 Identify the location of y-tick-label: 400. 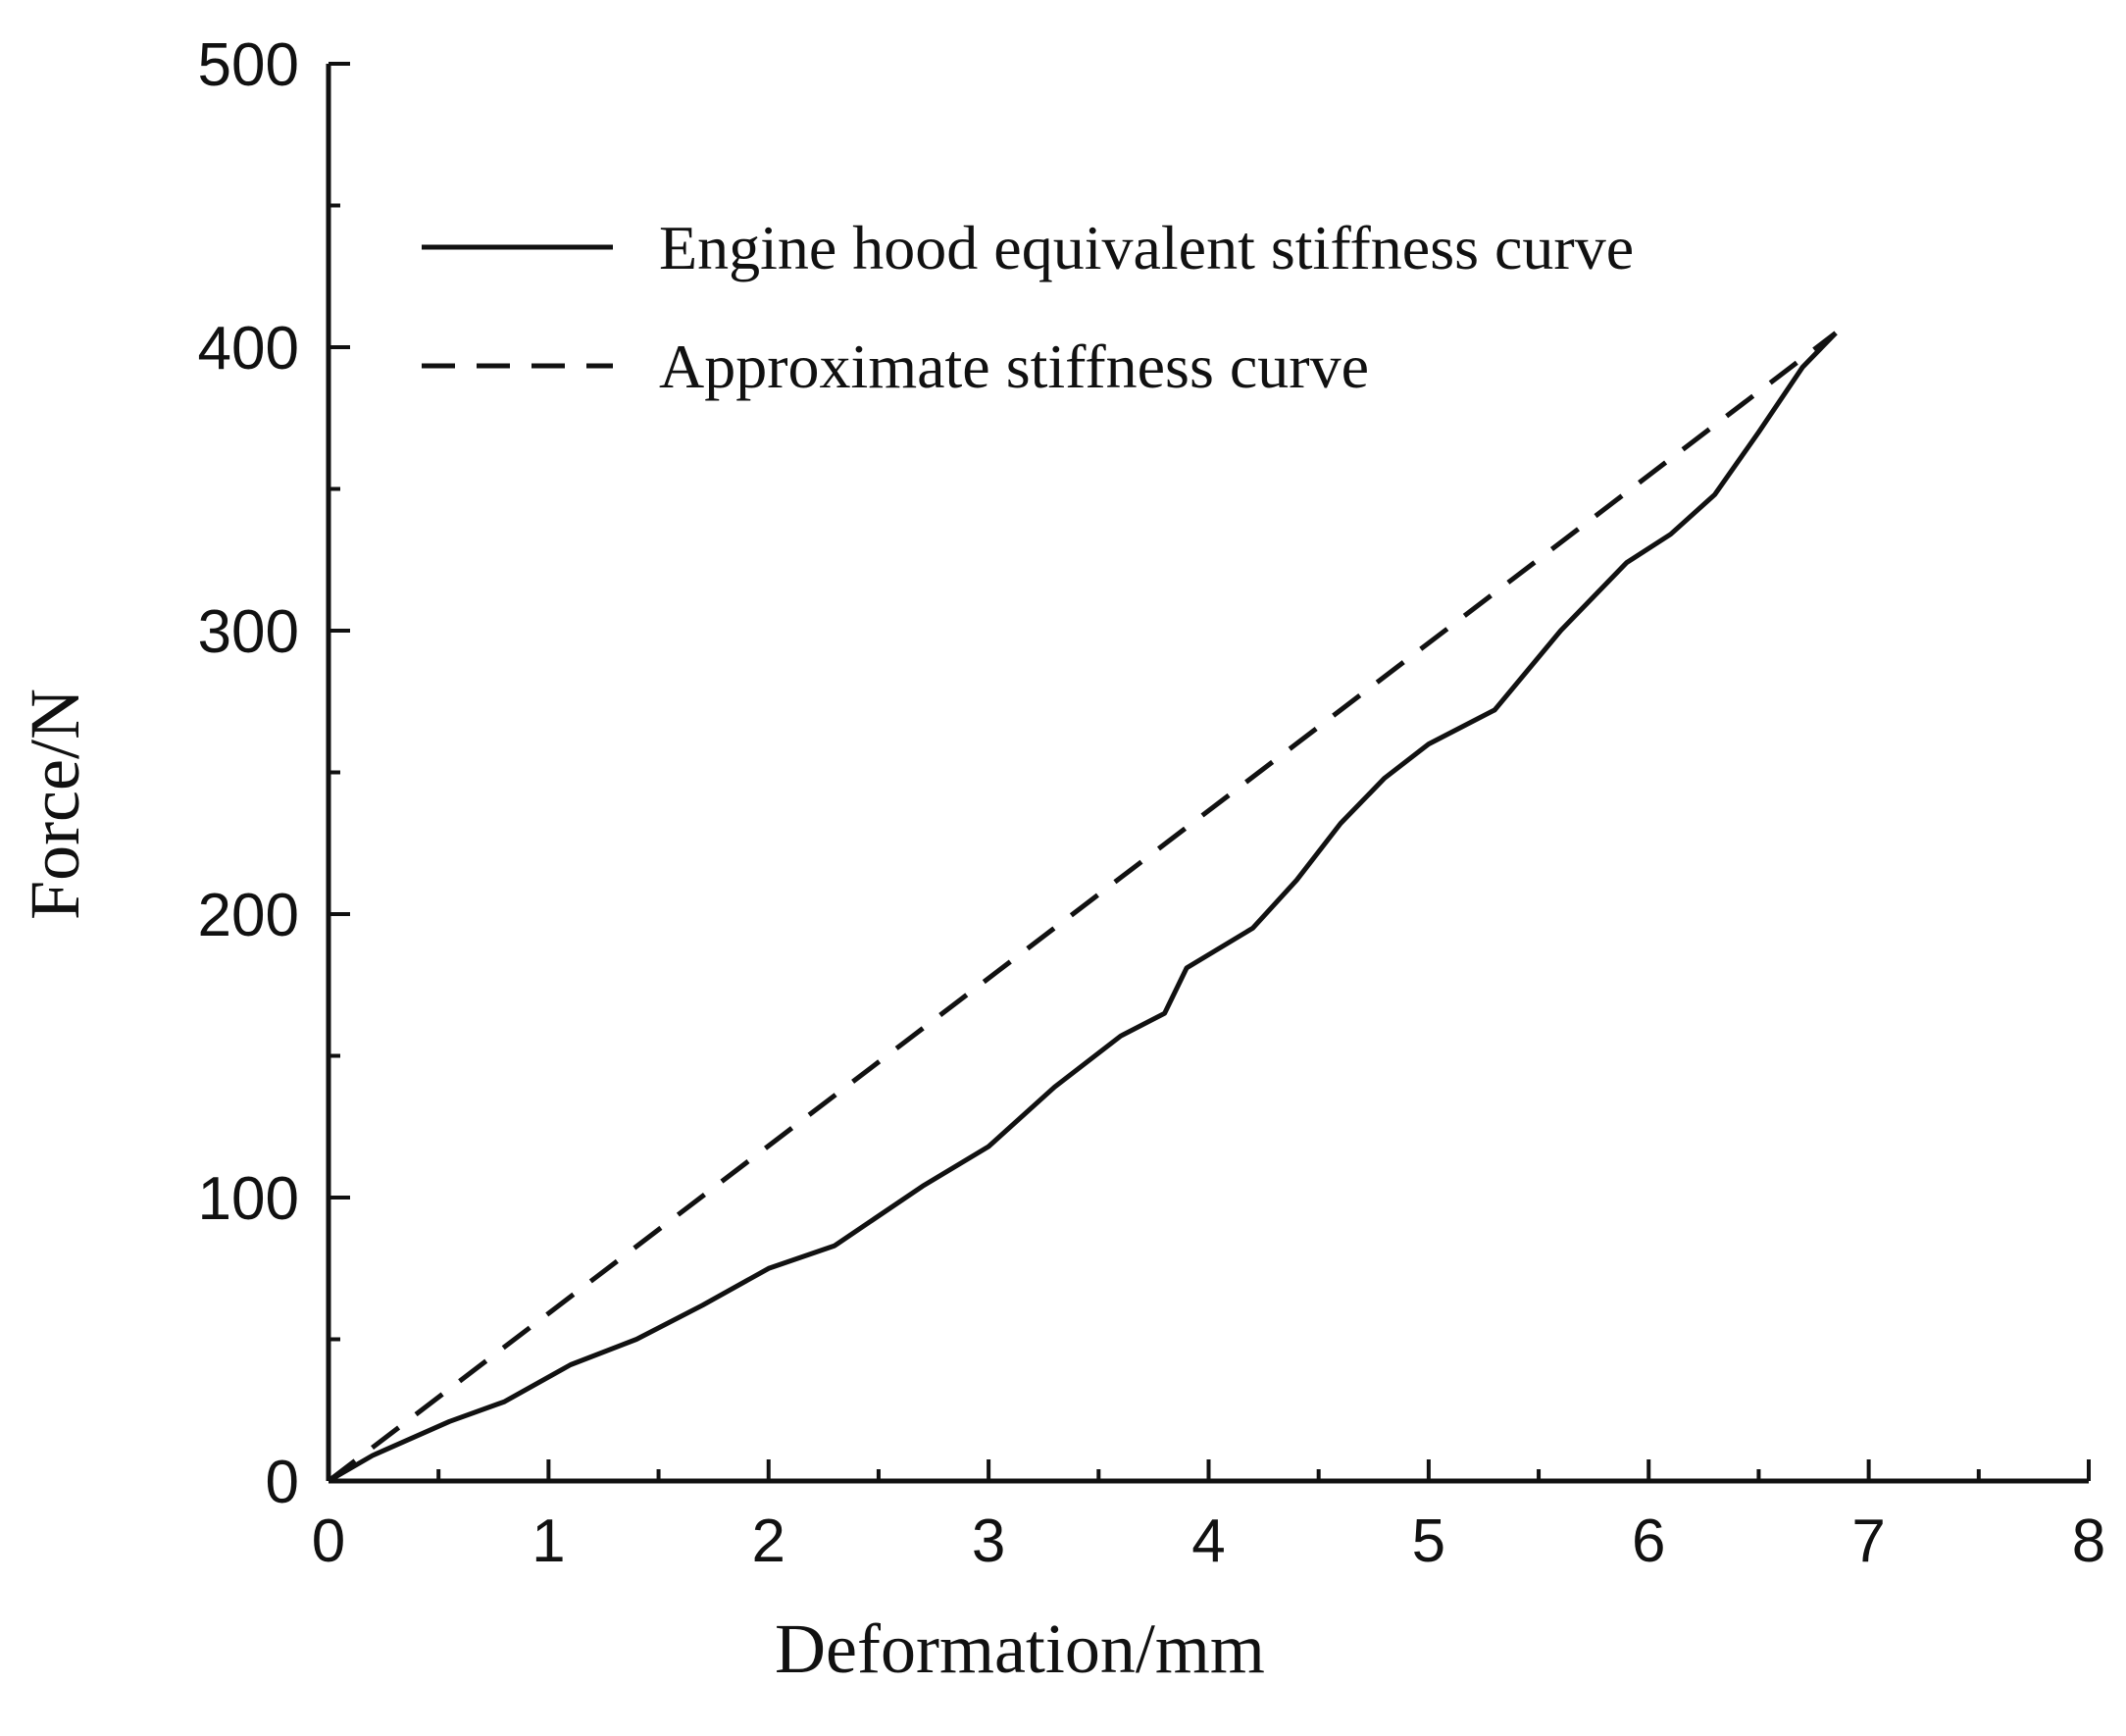
(248, 349).